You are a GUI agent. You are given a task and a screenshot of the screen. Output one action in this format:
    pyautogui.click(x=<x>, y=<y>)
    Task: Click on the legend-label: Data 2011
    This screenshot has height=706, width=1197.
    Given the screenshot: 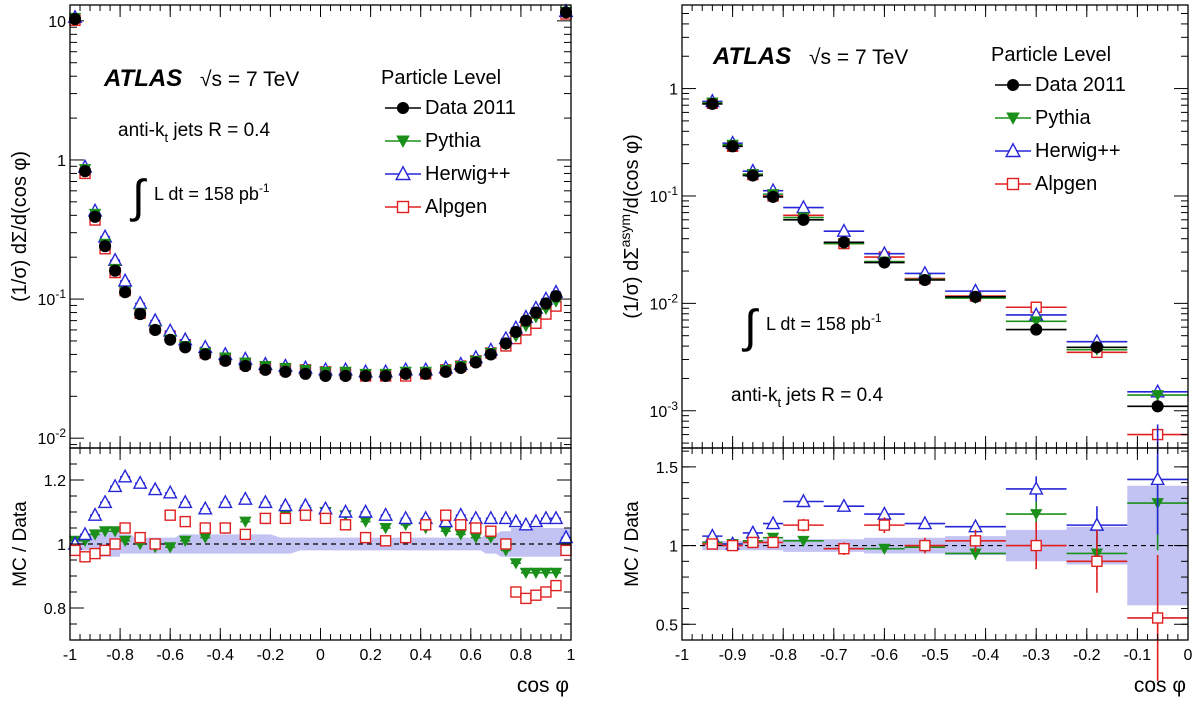 What is the action you would take?
    pyautogui.click(x=470, y=108)
    